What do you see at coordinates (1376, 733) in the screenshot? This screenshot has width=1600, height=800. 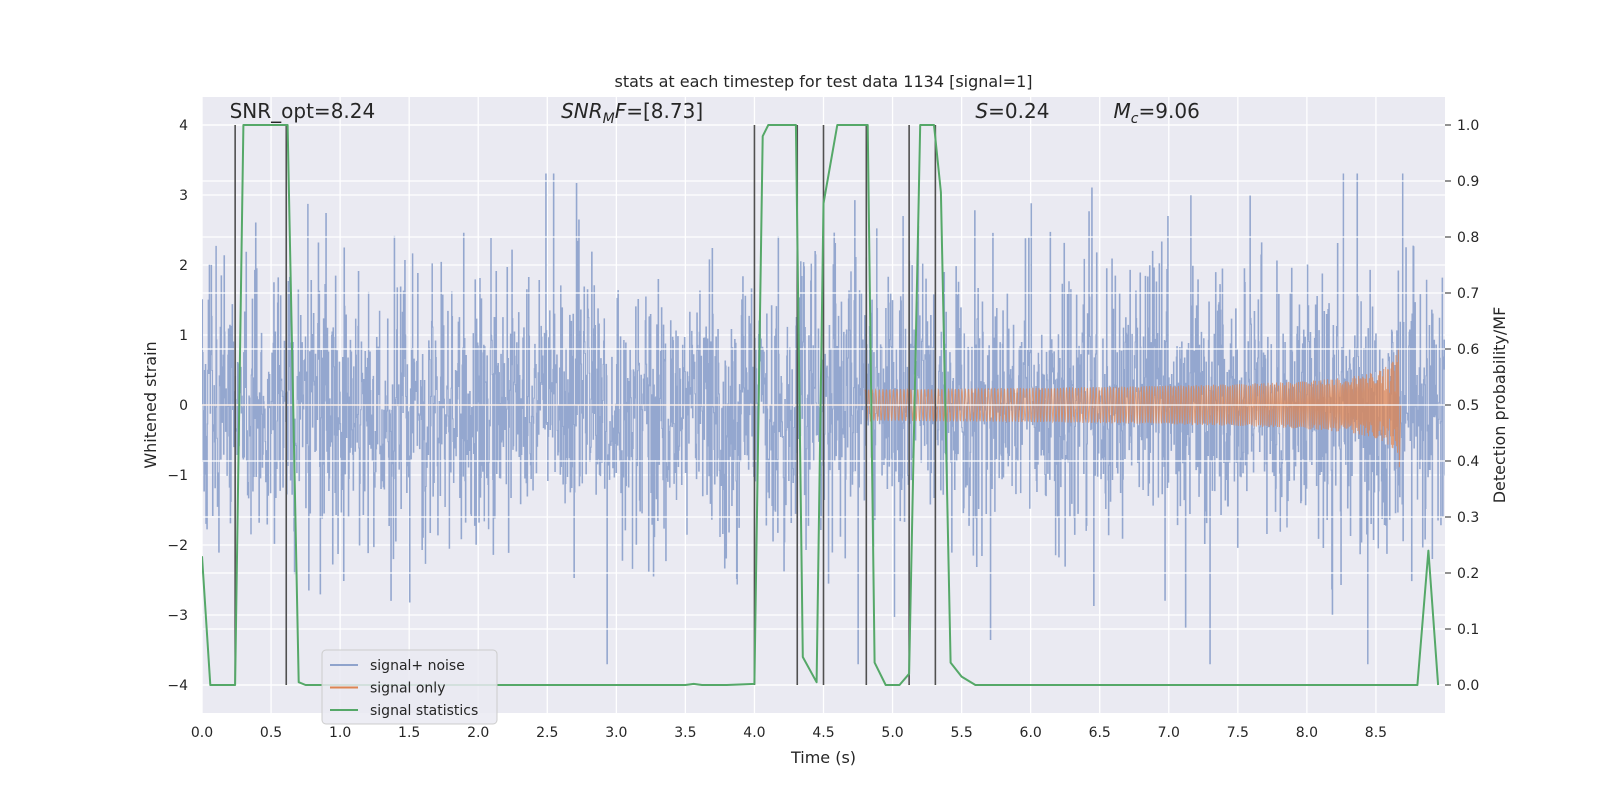 I see `x-tick-label: 8.5` at bounding box center [1376, 733].